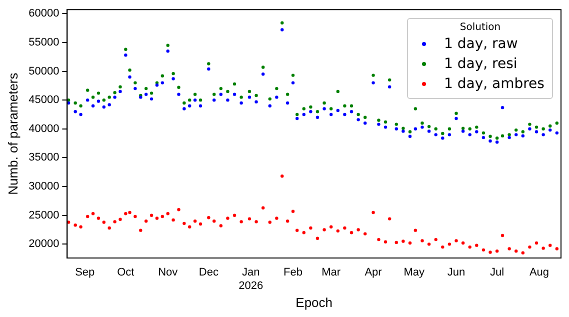  Describe the element at coordinates (44, 244) in the screenshot. I see `y-tick-label: 20000` at that location.